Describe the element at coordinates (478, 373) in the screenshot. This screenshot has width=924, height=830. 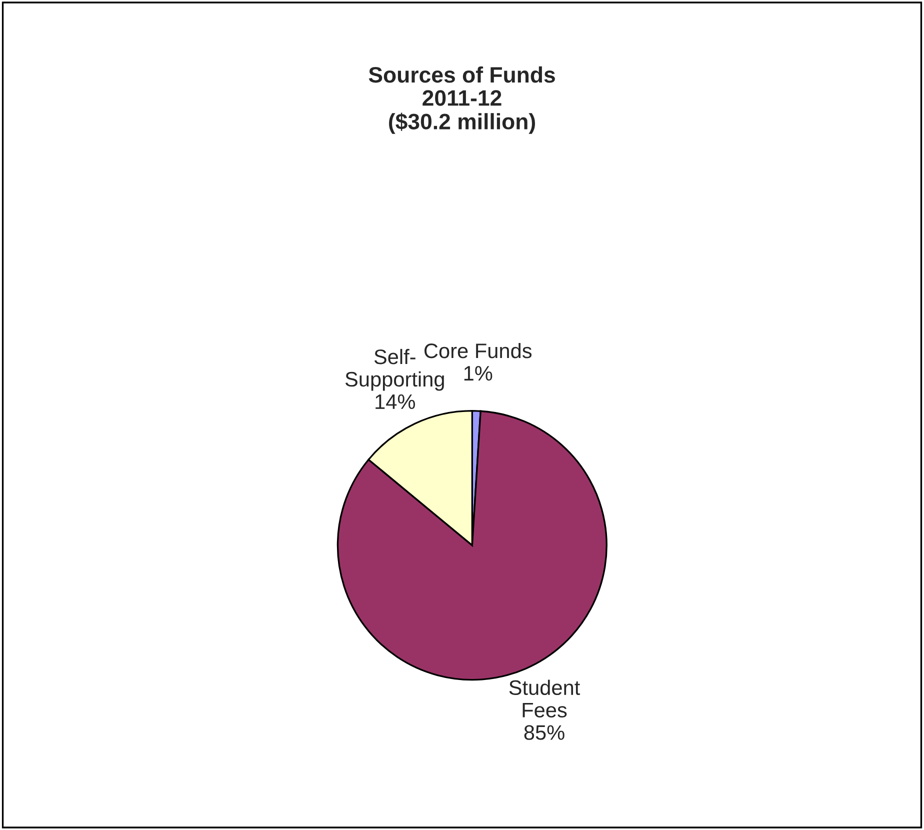
I see `data-label: 1%` at that location.